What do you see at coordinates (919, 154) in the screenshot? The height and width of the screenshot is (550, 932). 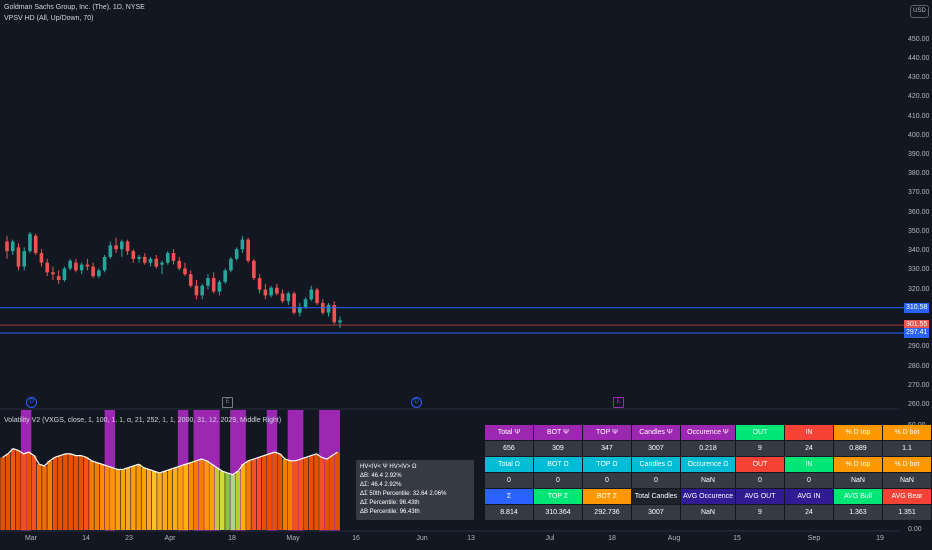 I see `price-tick-label: 390.00` at bounding box center [919, 154].